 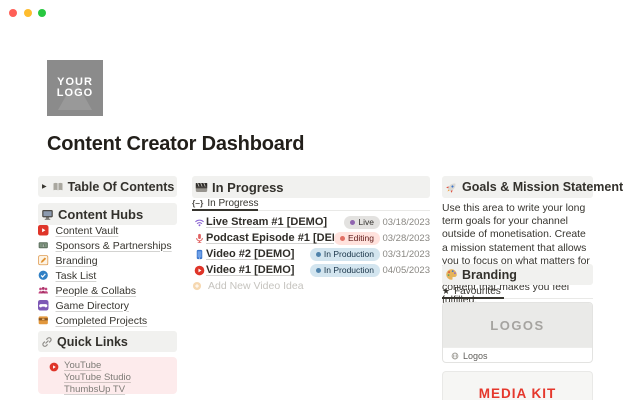 I want to click on branding-header-label: Branding, so click(x=489, y=274).